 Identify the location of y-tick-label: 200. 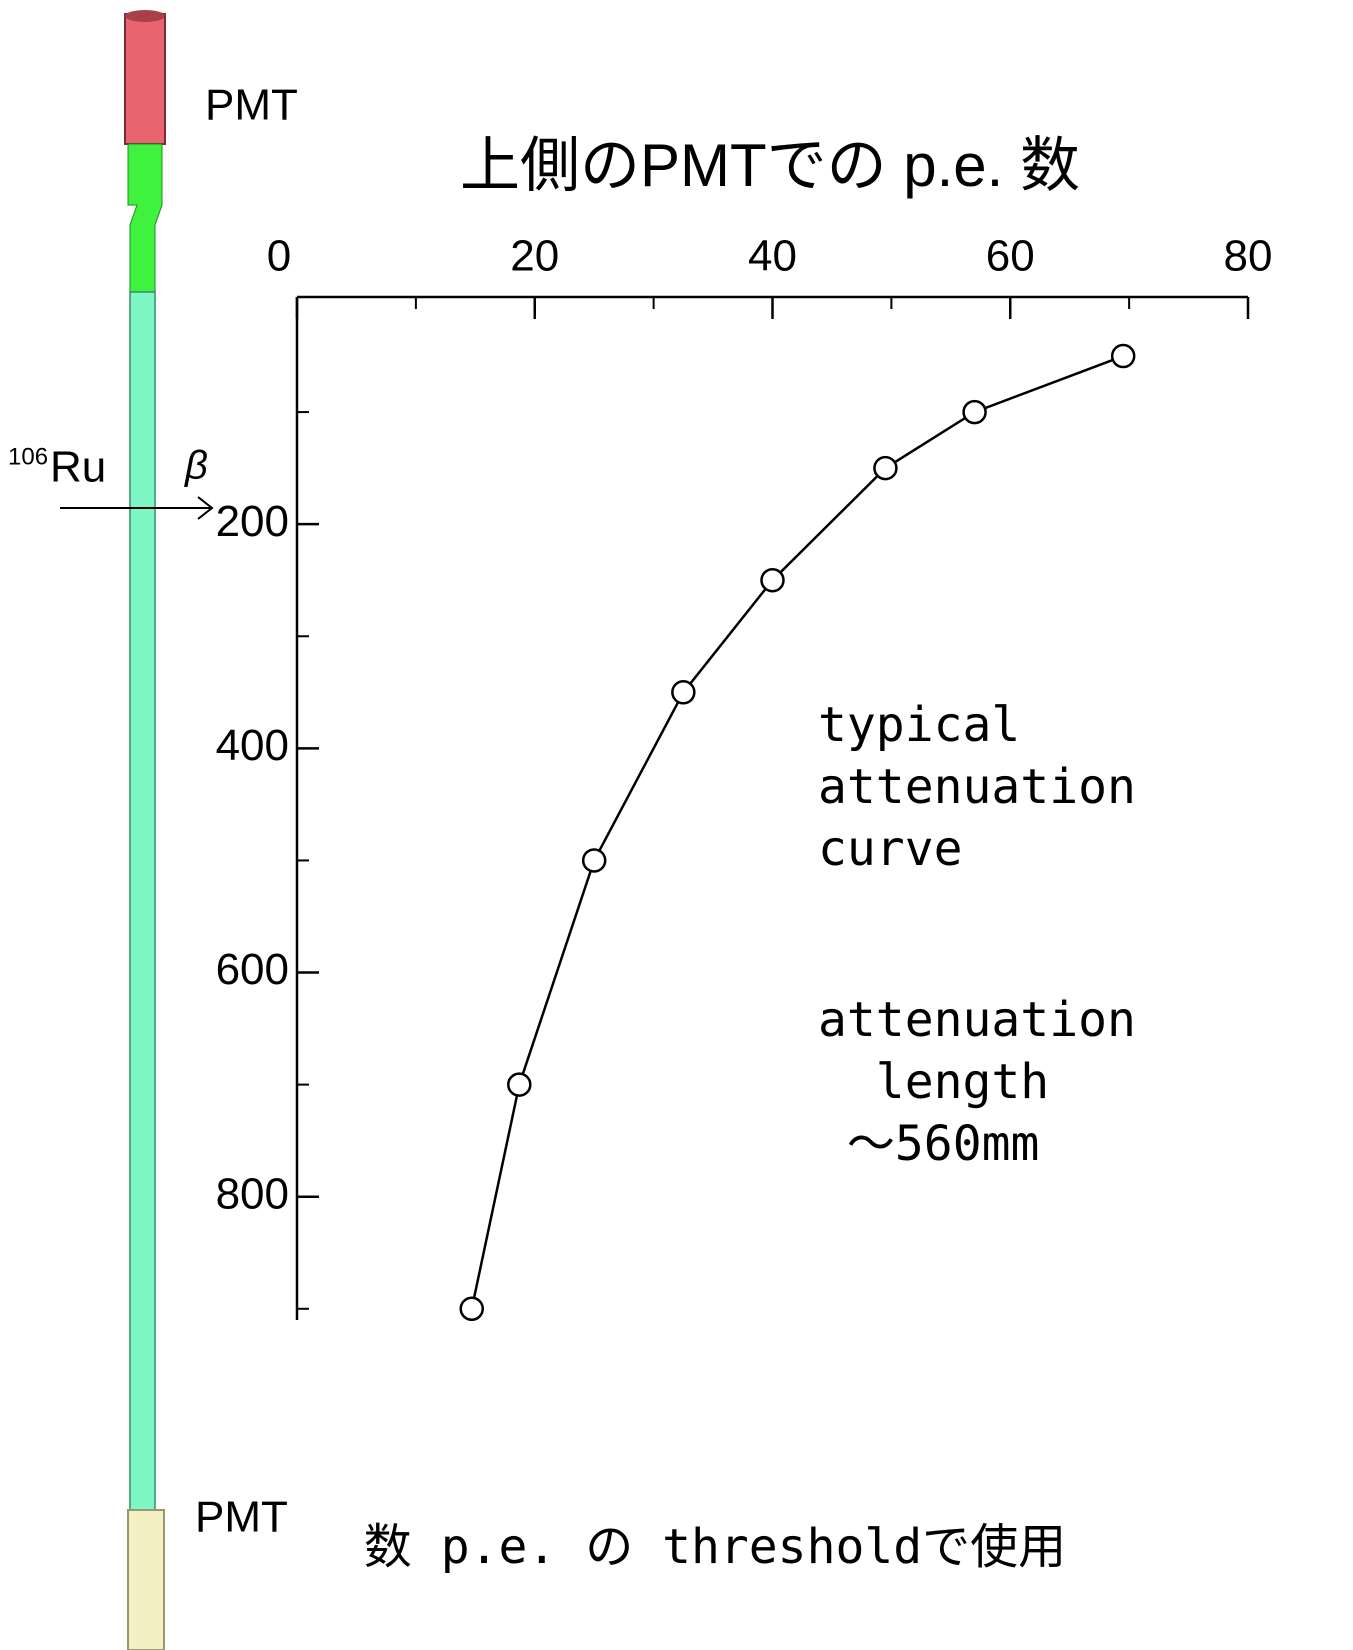
(252, 521).